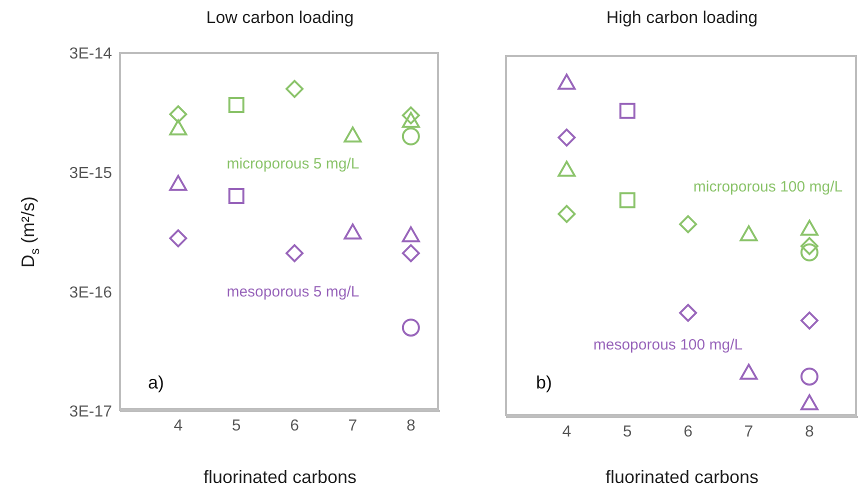 The image size is (862, 487). Describe the element at coordinates (768, 187) in the screenshot. I see `annotation: microporous 100 mg/L` at that location.